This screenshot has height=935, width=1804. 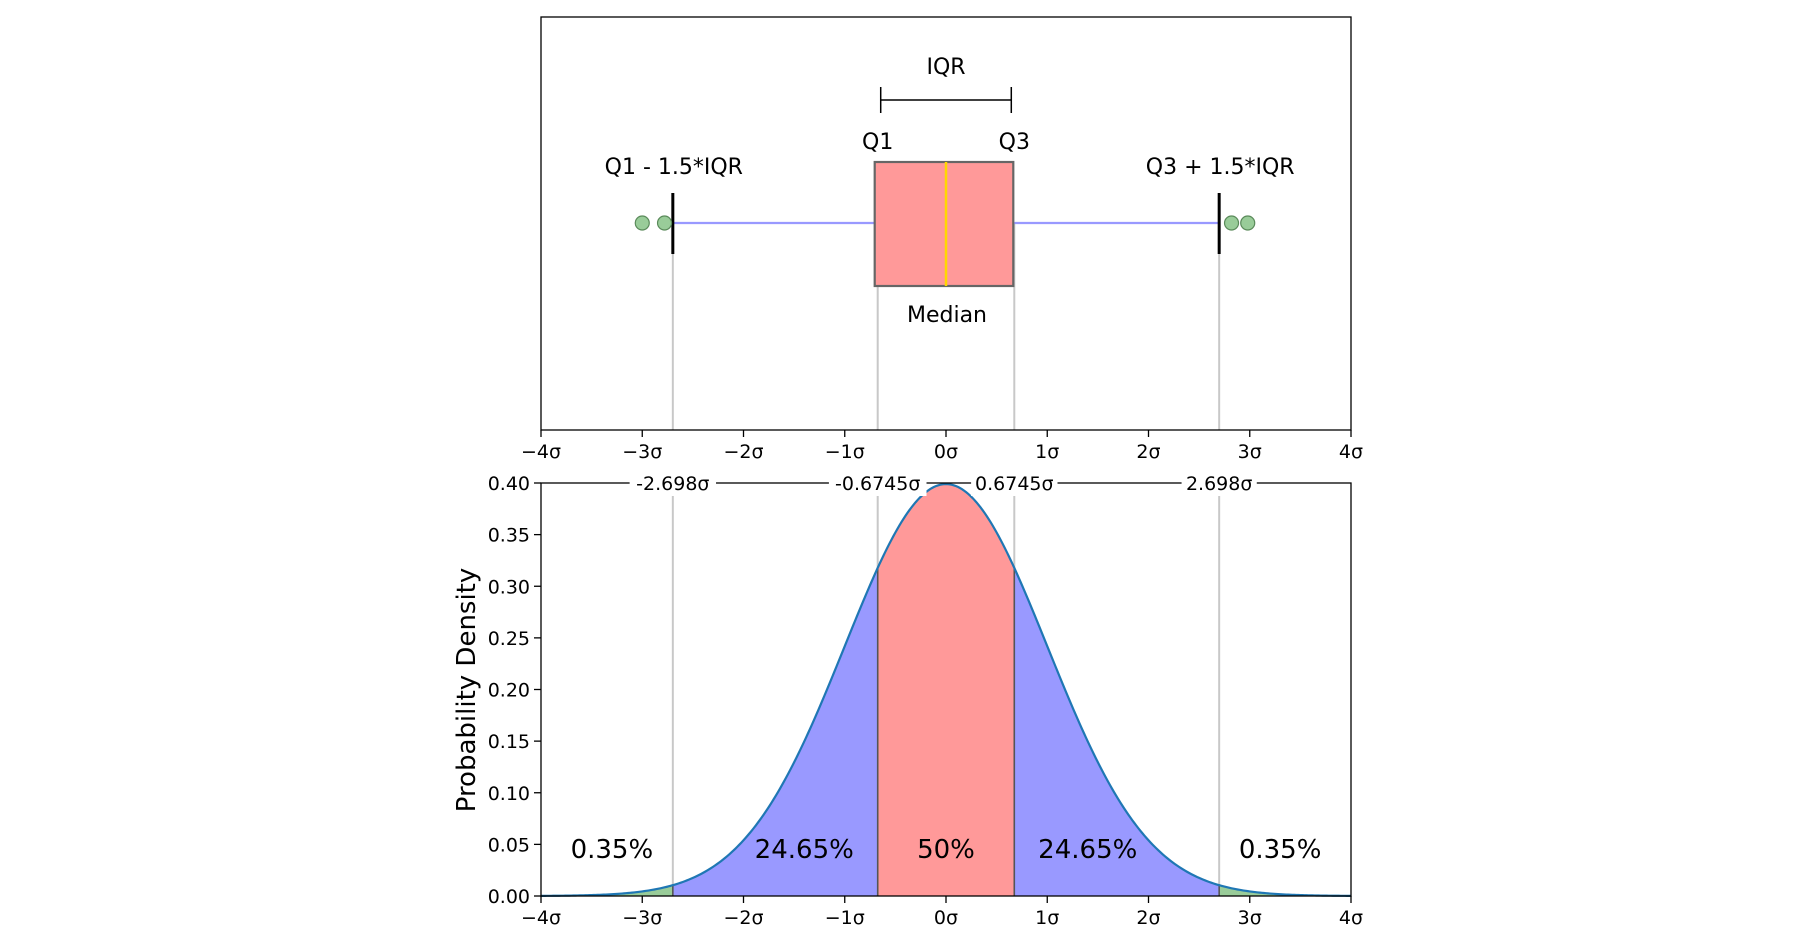 I want to click on bottom-xtick-label-3: −1σ, so click(x=845, y=918).